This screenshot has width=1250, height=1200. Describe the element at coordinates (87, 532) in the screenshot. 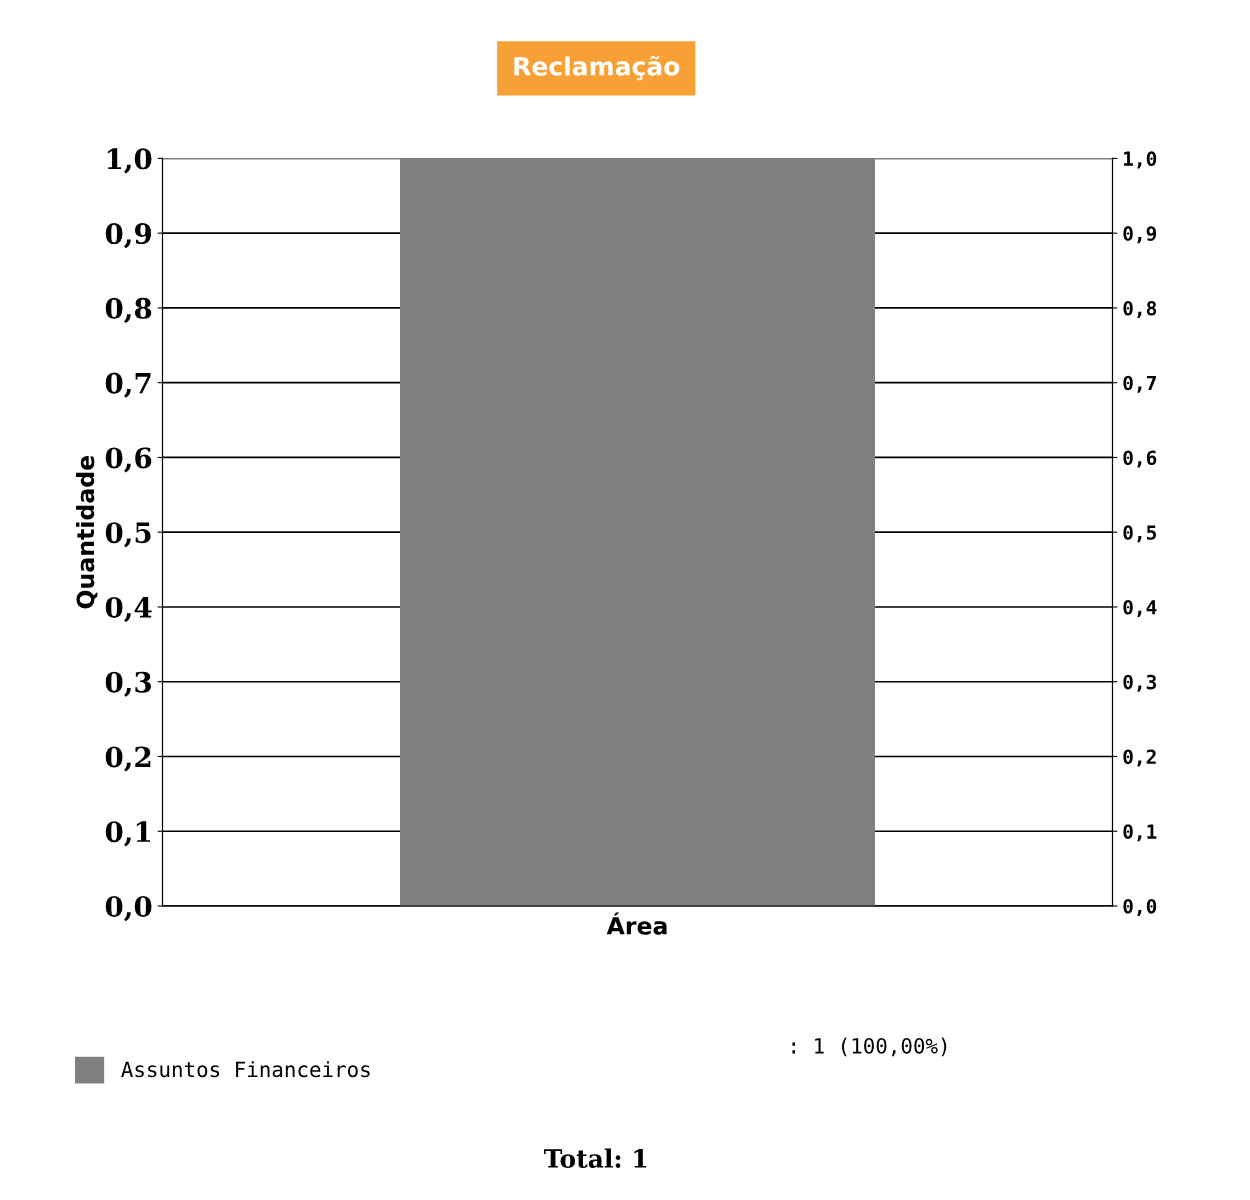

I see `y-axis-title: Quantidade` at that location.